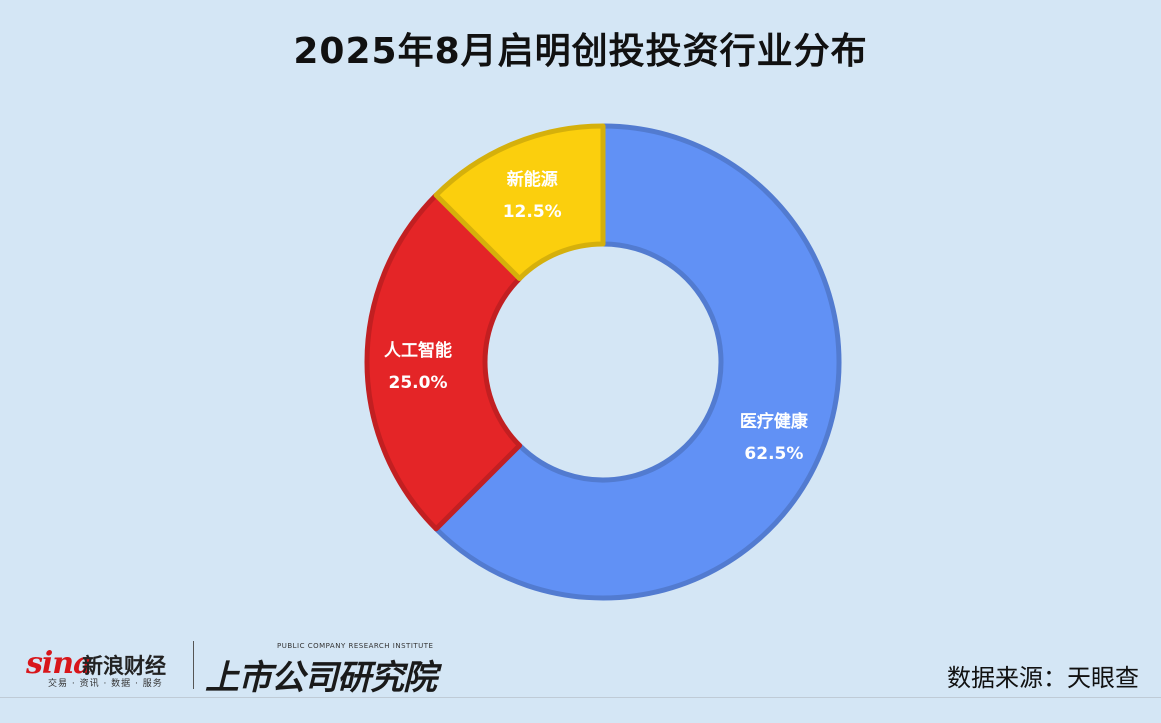 The image size is (1161, 723). What do you see at coordinates (774, 421) in the screenshot?
I see `slice-label-0: 医疗健康` at bounding box center [774, 421].